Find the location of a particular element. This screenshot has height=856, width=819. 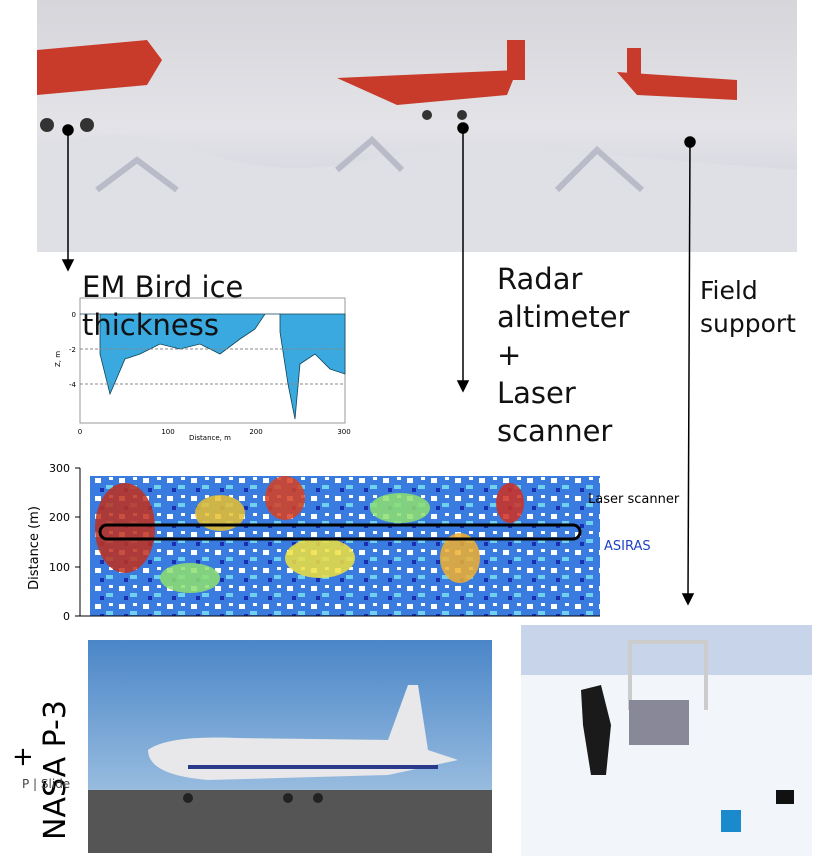

field-support-label: Field support is located at coordinates (748, 307).